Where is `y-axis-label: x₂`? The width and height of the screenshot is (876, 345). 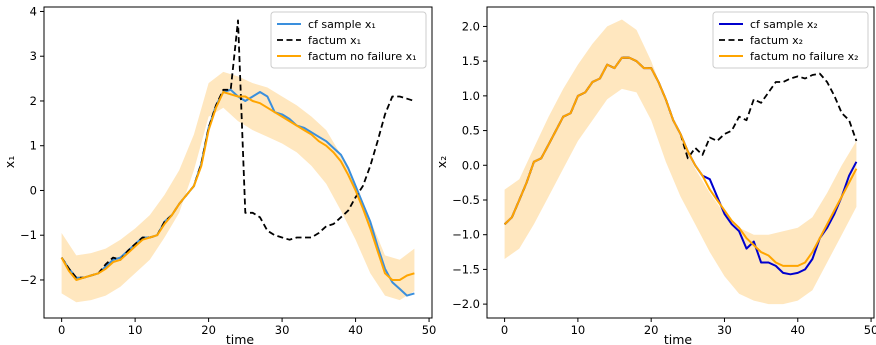
y-axis-label: x₂ is located at coordinates (441, 162).